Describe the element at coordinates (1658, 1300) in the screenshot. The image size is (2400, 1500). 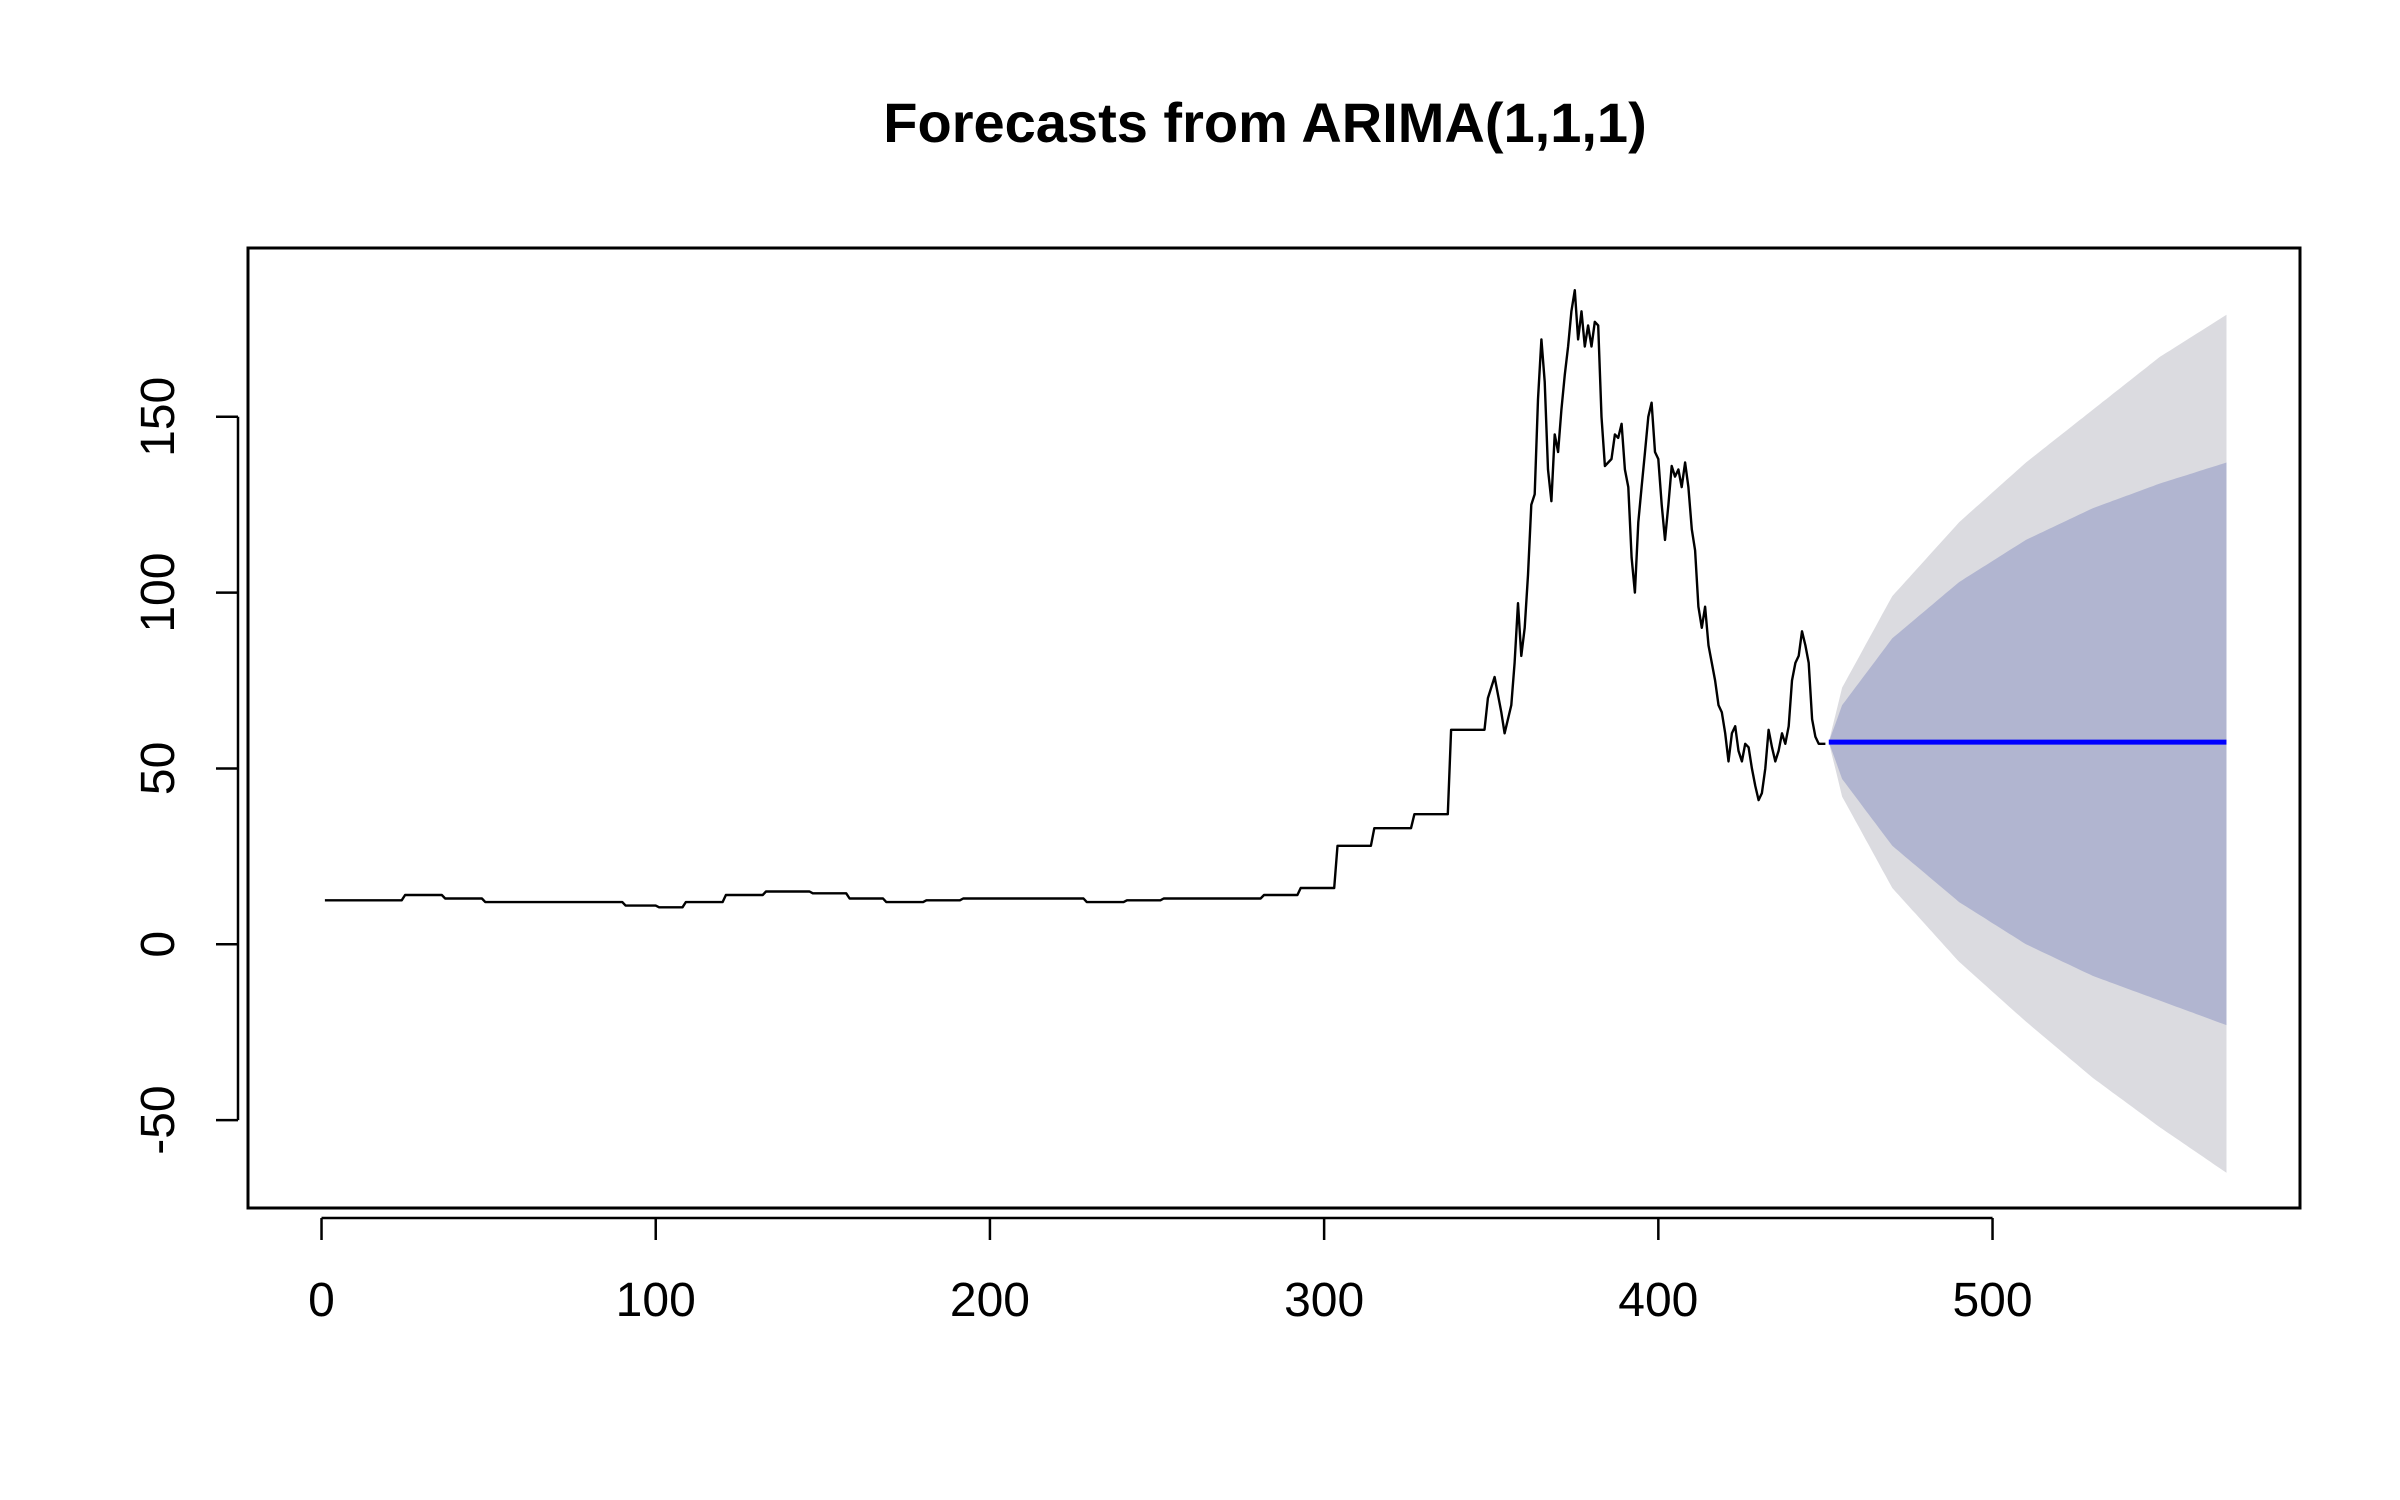
I see `x-tick-label: 400` at that location.